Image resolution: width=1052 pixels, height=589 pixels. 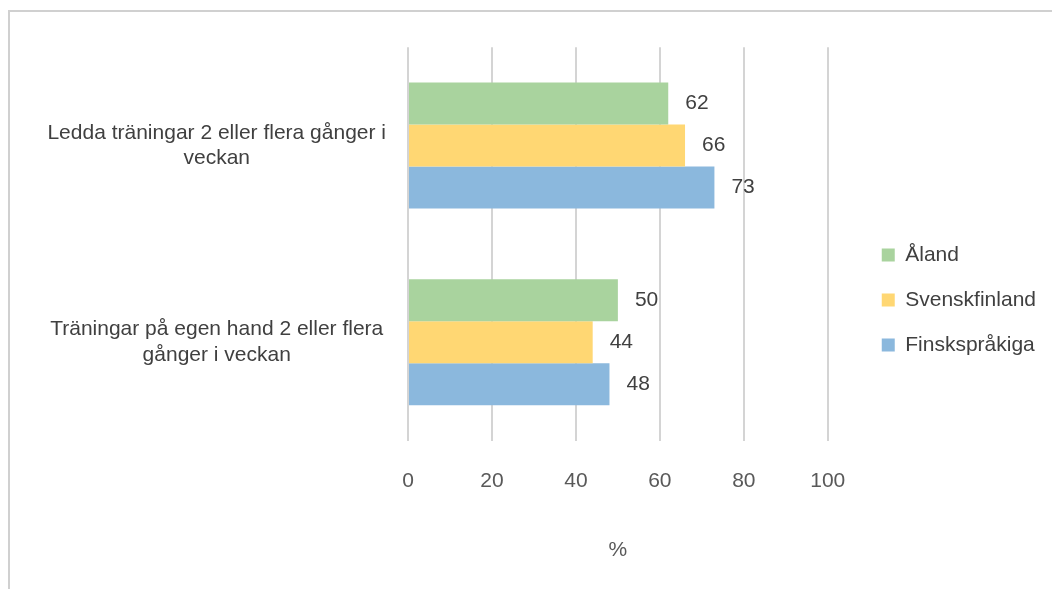 What do you see at coordinates (828, 479) in the screenshot?
I see `x-tick-label: 100` at bounding box center [828, 479].